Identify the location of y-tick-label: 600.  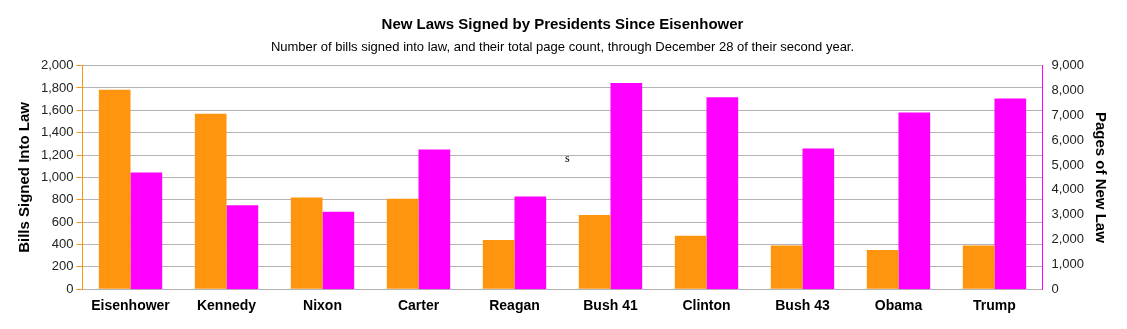
(62, 221).